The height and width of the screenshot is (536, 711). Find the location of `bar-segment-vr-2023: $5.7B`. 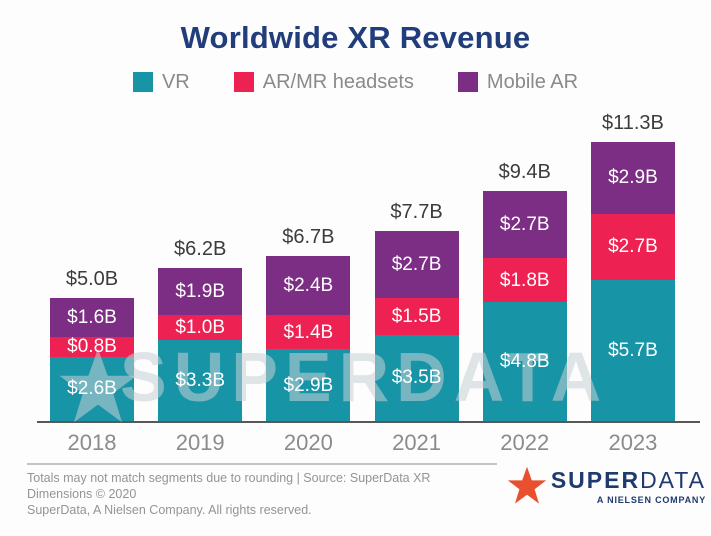

bar-segment-vr-2023: $5.7B is located at coordinates (632, 350).